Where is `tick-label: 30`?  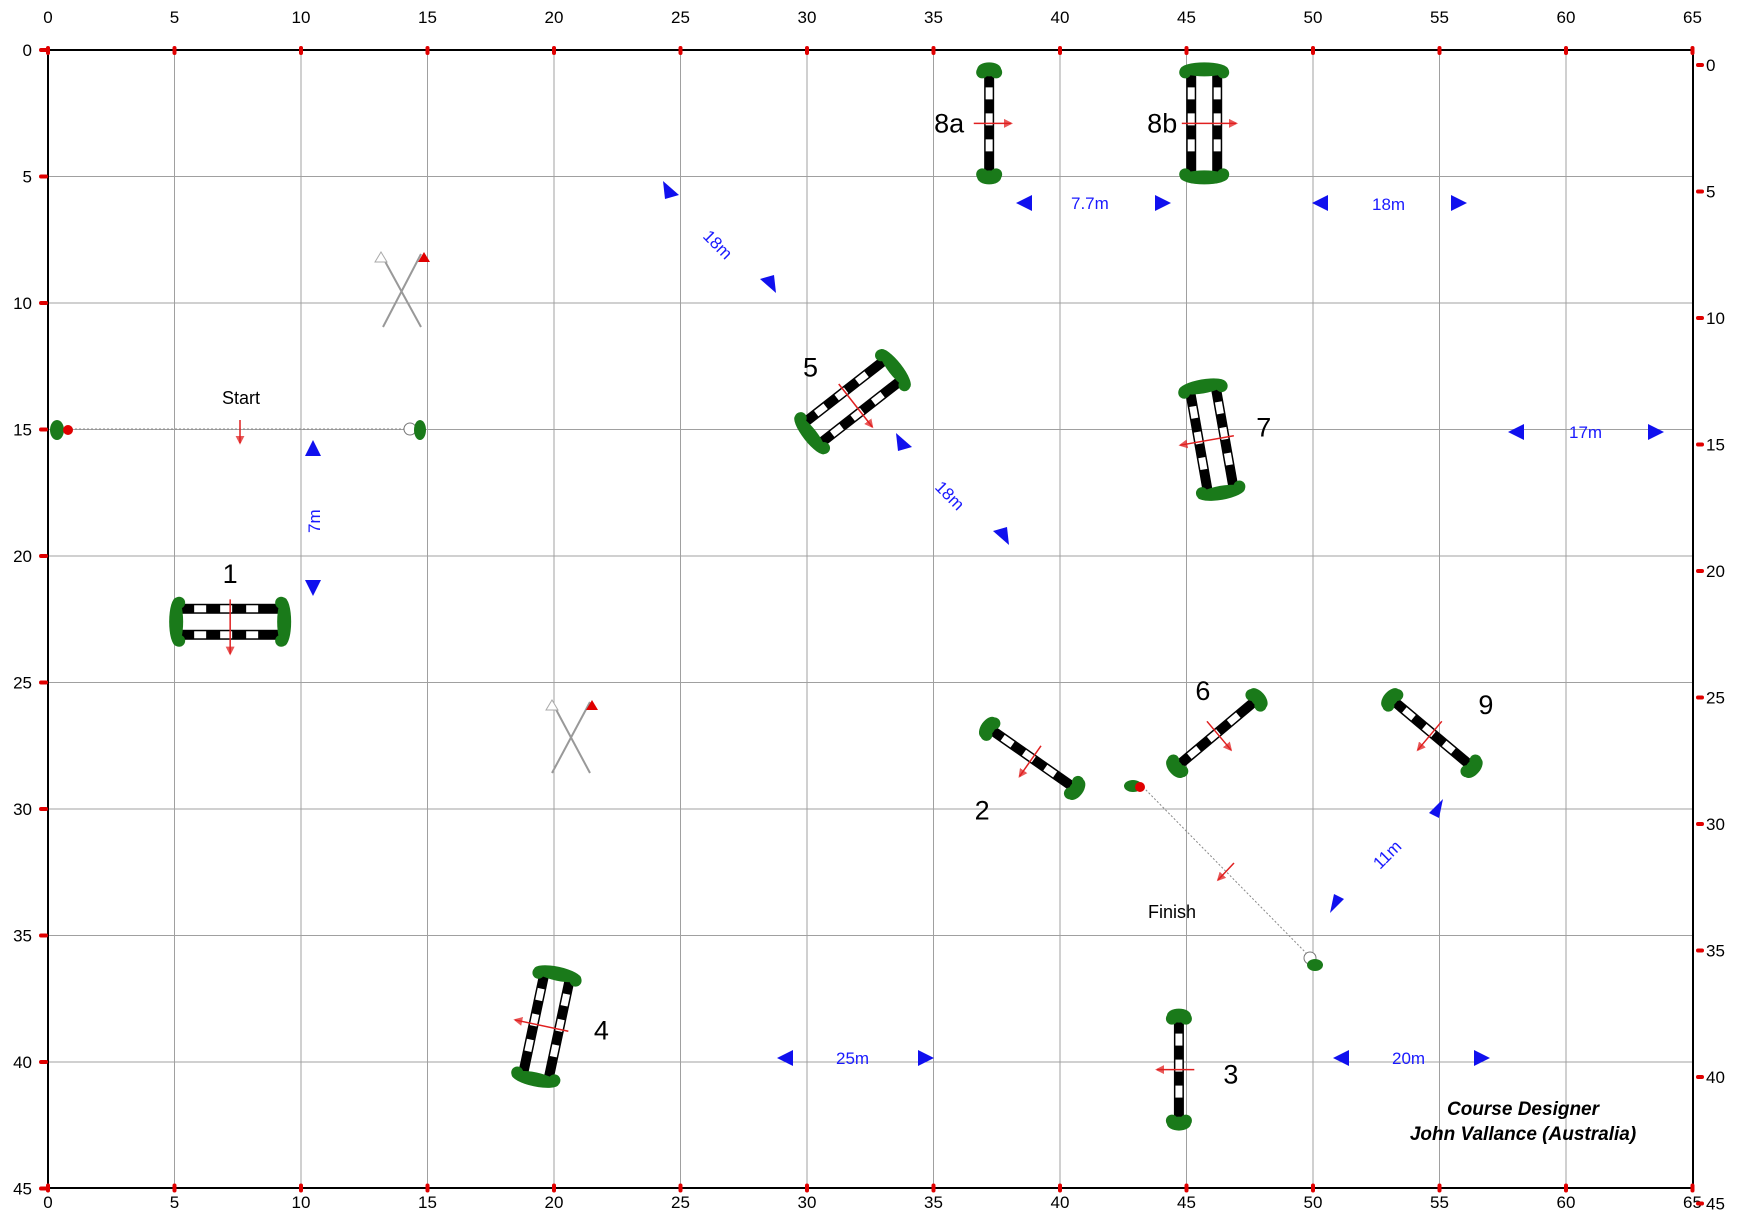
tick-label: 30 is located at coordinates (1715, 824).